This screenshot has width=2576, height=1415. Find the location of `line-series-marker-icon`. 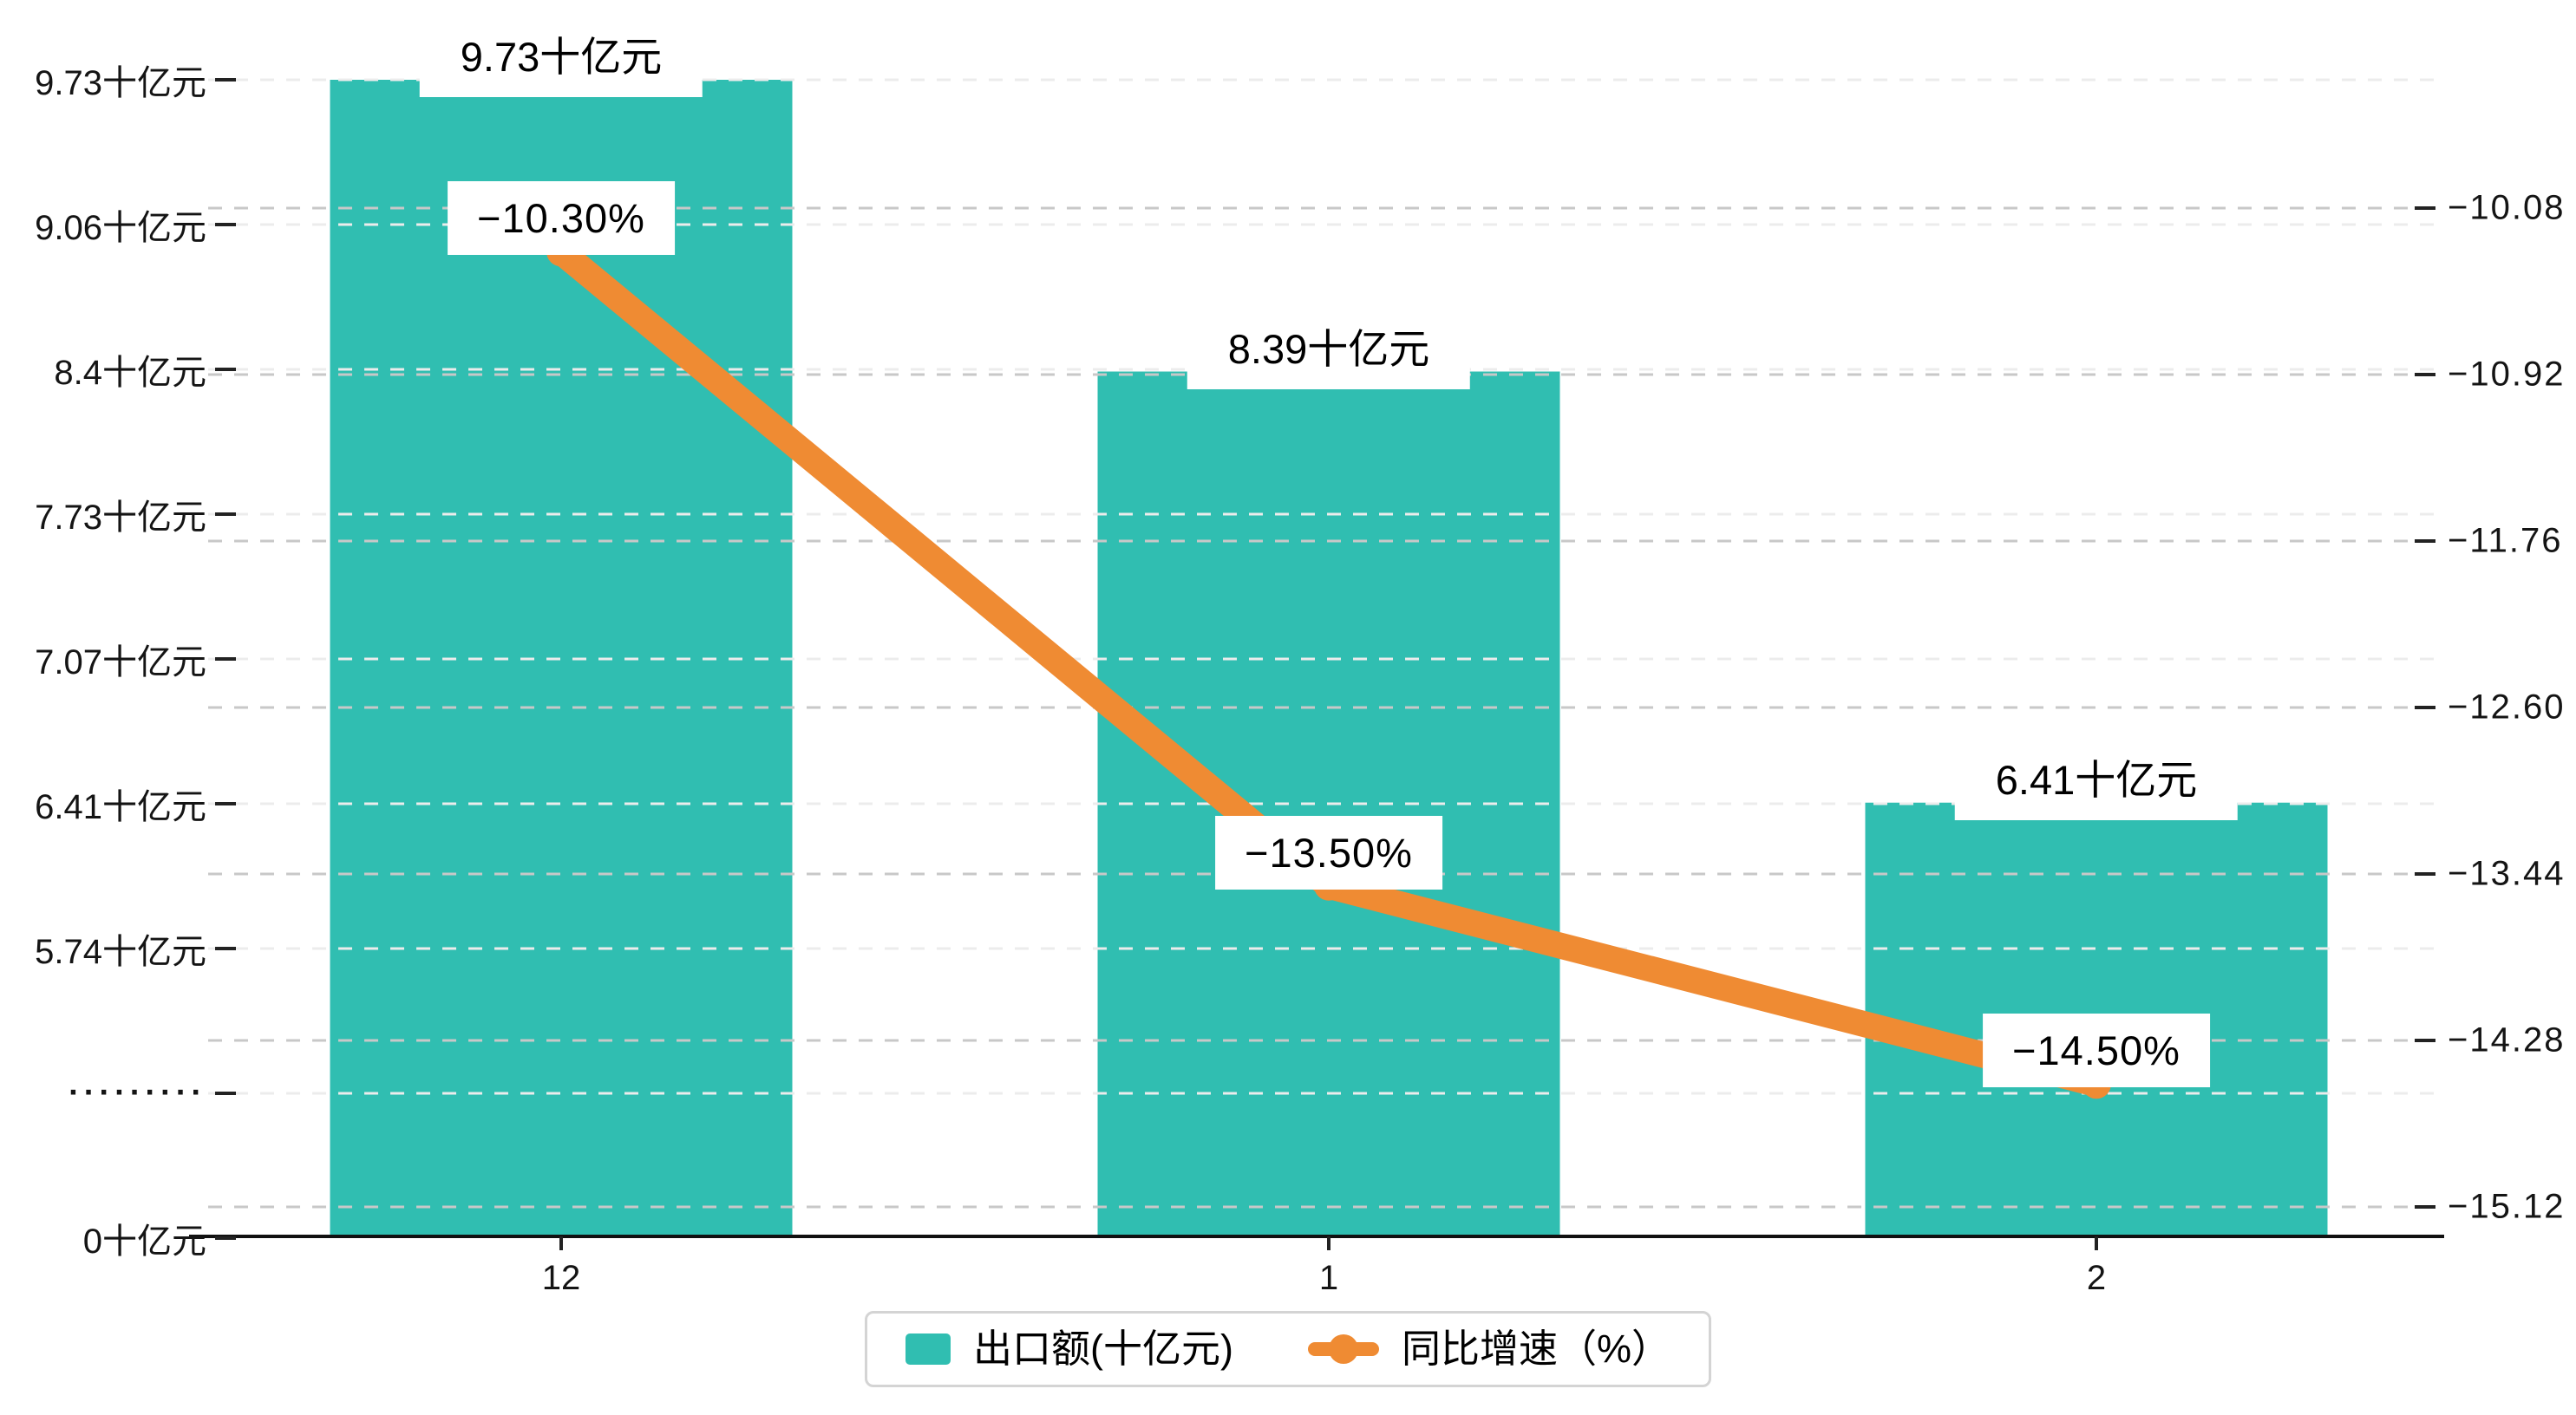

line-series-marker-icon is located at coordinates (1343, 1348).